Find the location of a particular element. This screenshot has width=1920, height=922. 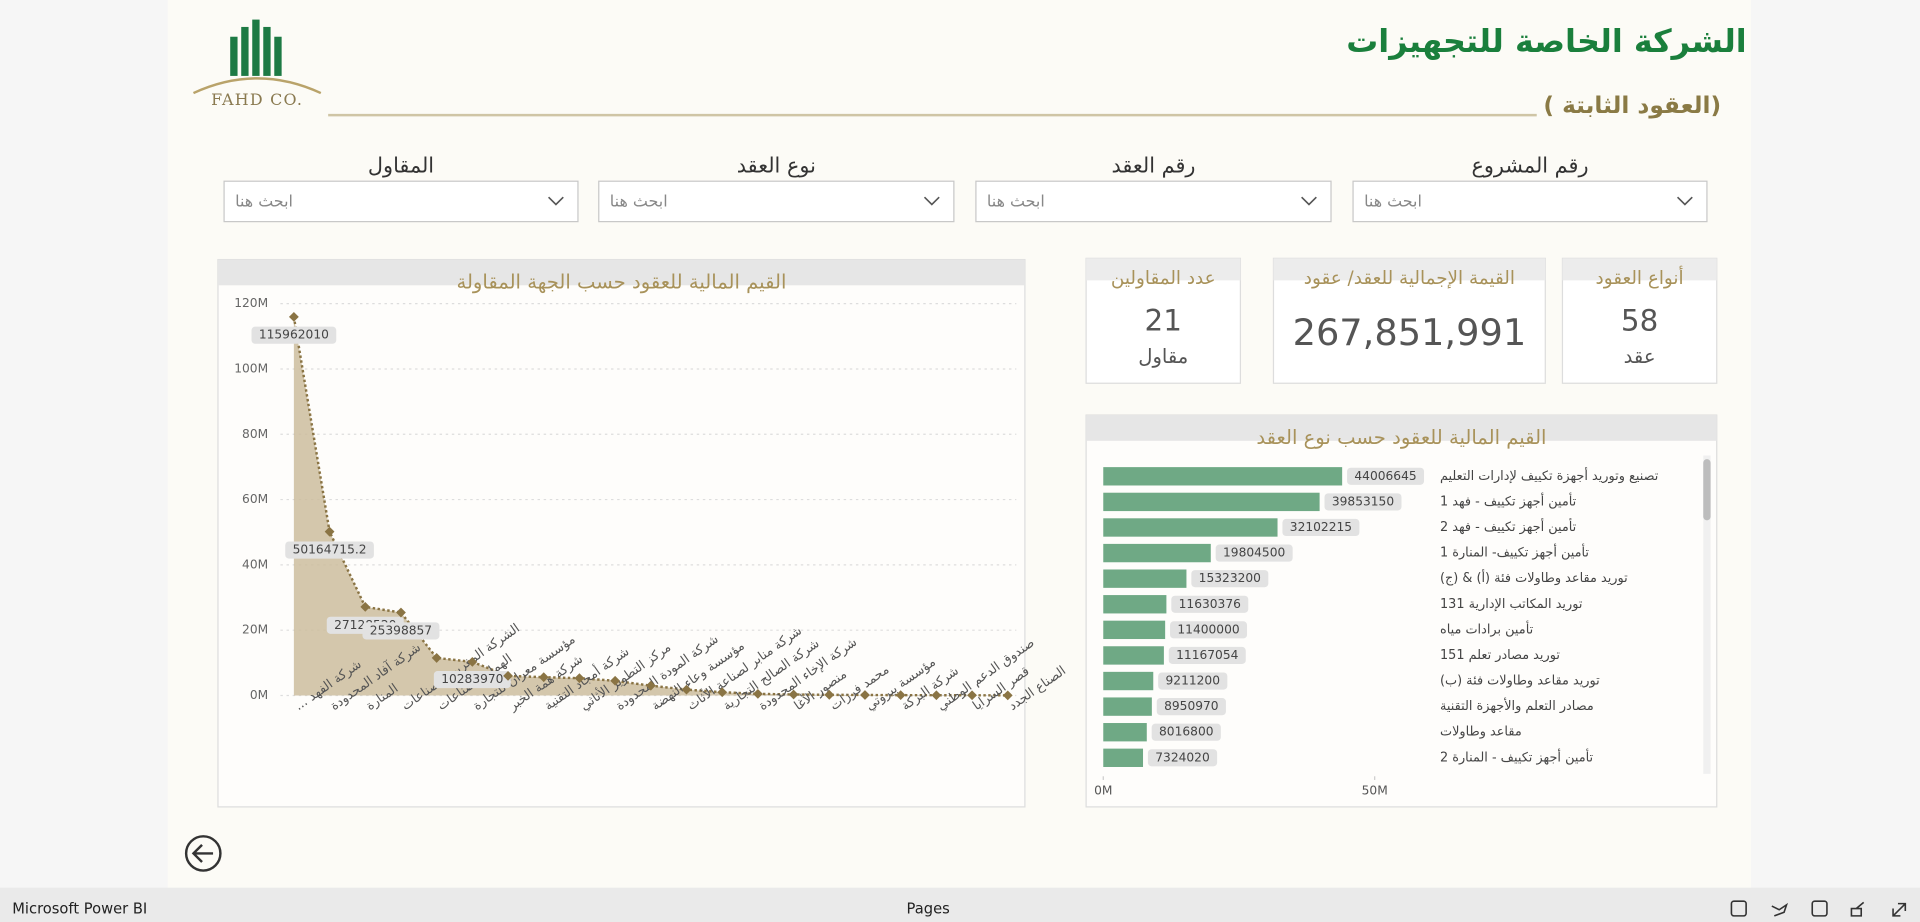

data-label: 8016800 is located at coordinates (1186, 732).